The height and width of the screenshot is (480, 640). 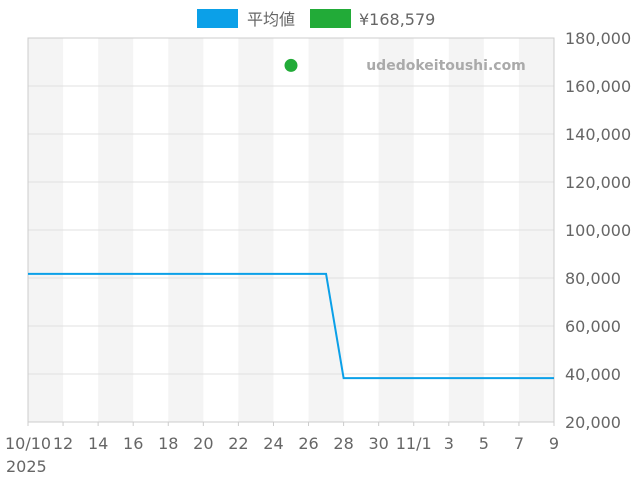 What do you see at coordinates (449, 443) in the screenshot?
I see `x-tick-label: 3` at bounding box center [449, 443].